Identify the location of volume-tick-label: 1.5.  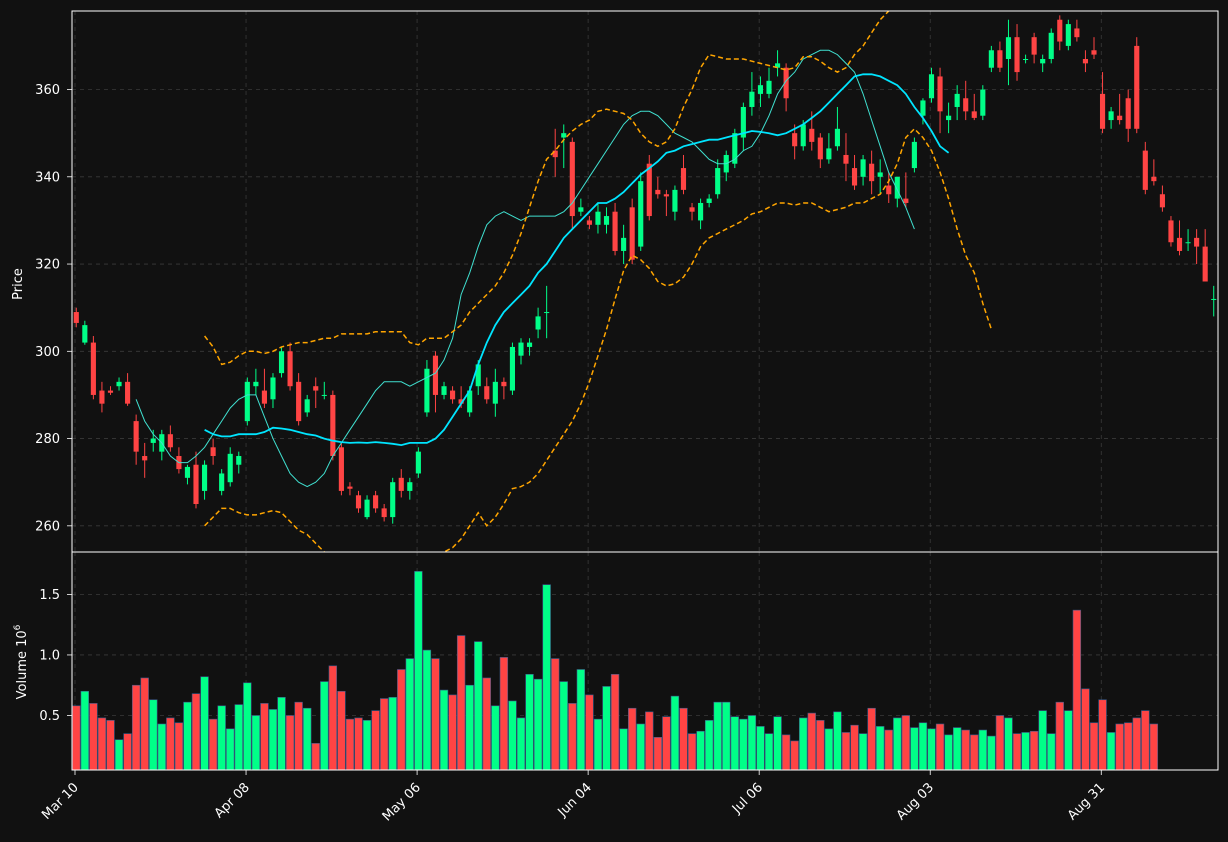
(49, 595).